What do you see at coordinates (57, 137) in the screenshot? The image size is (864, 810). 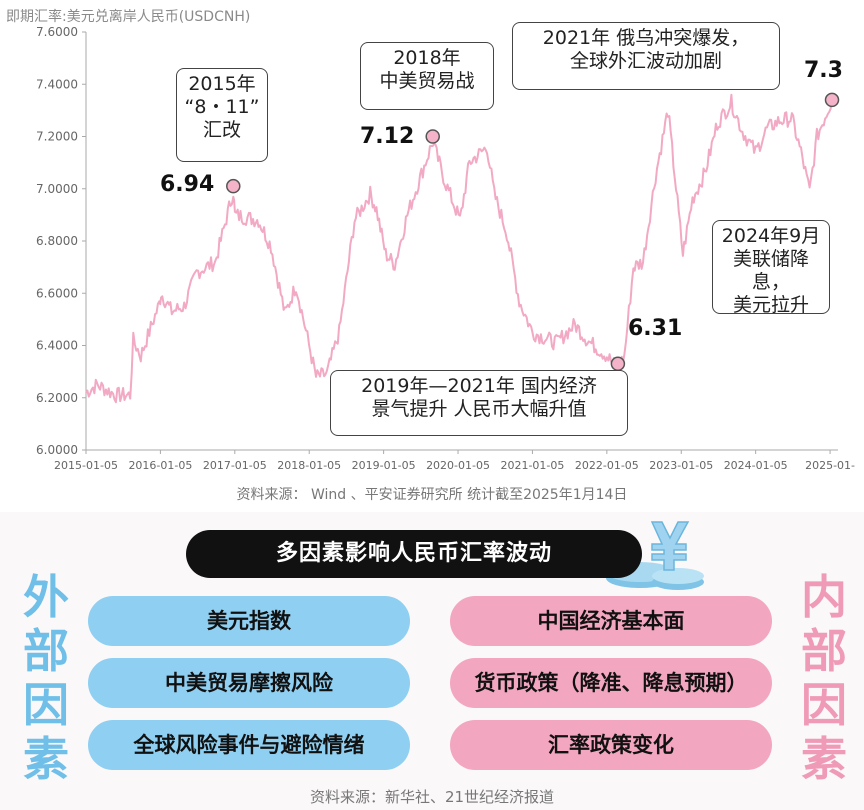 I see `y-tick-label: 7.2000` at bounding box center [57, 137].